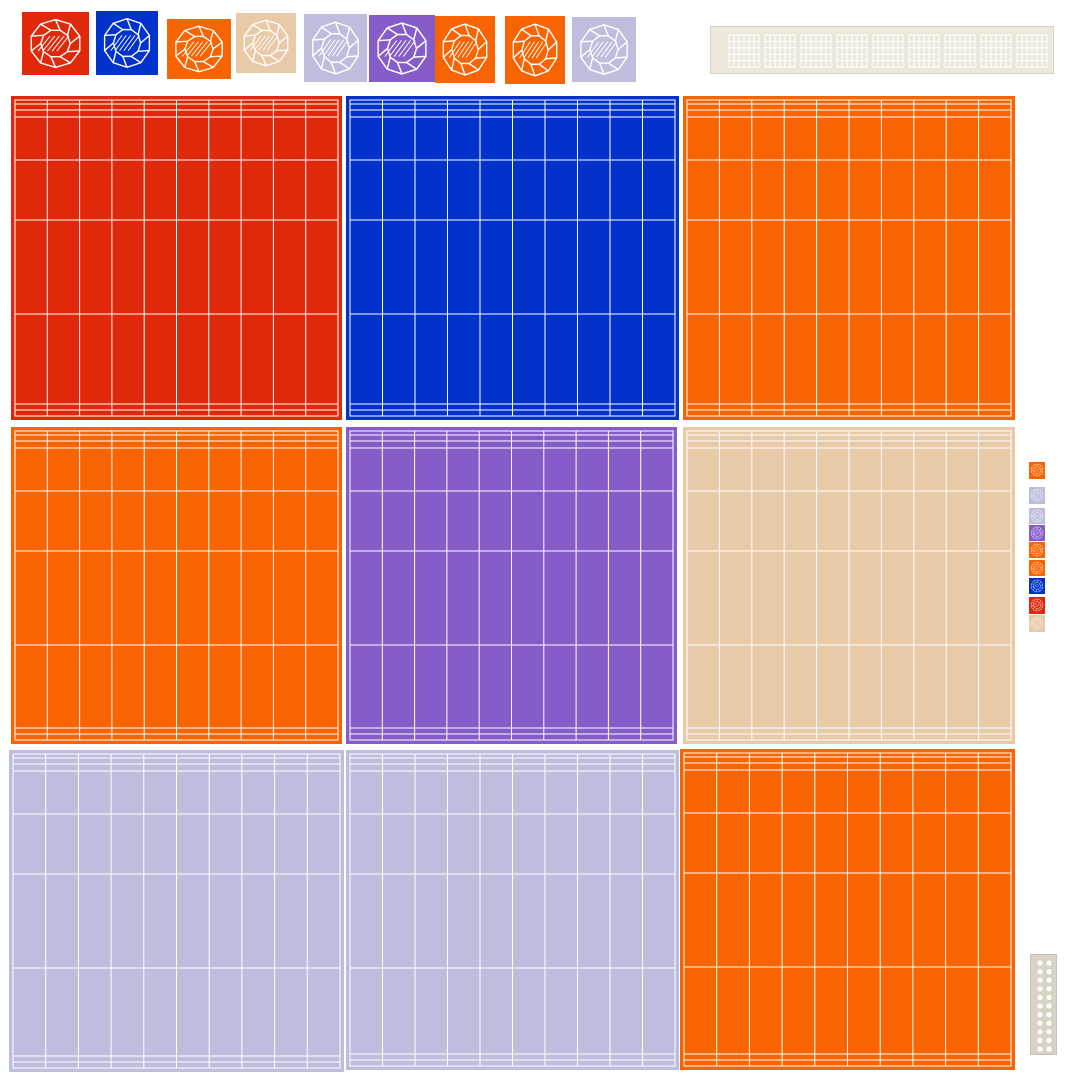 The width and height of the screenshot is (1080, 1080). What do you see at coordinates (888, 51) in the screenshot?
I see `strip-grid` at bounding box center [888, 51].